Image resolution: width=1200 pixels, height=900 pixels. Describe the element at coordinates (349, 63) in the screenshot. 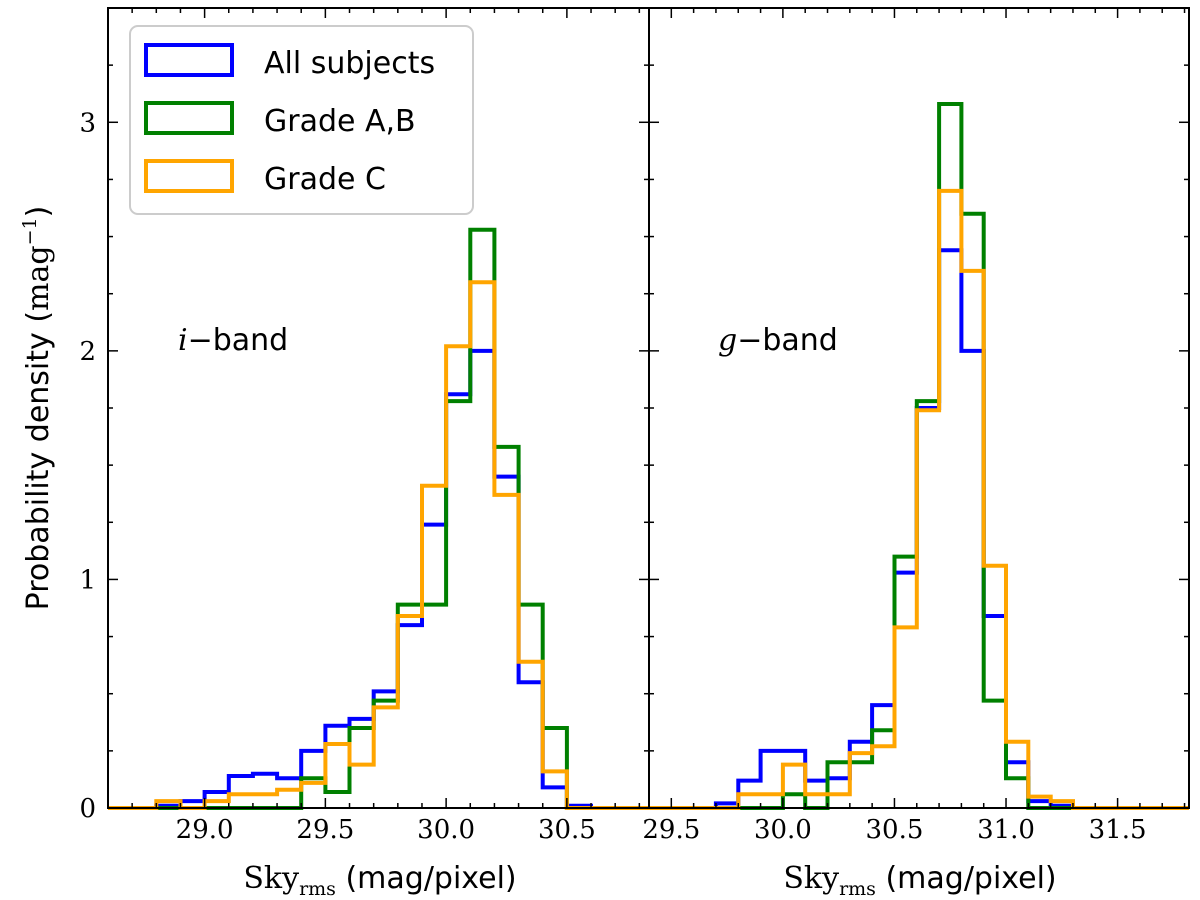

I see `legend-label-all-subjects: All subjects` at that location.